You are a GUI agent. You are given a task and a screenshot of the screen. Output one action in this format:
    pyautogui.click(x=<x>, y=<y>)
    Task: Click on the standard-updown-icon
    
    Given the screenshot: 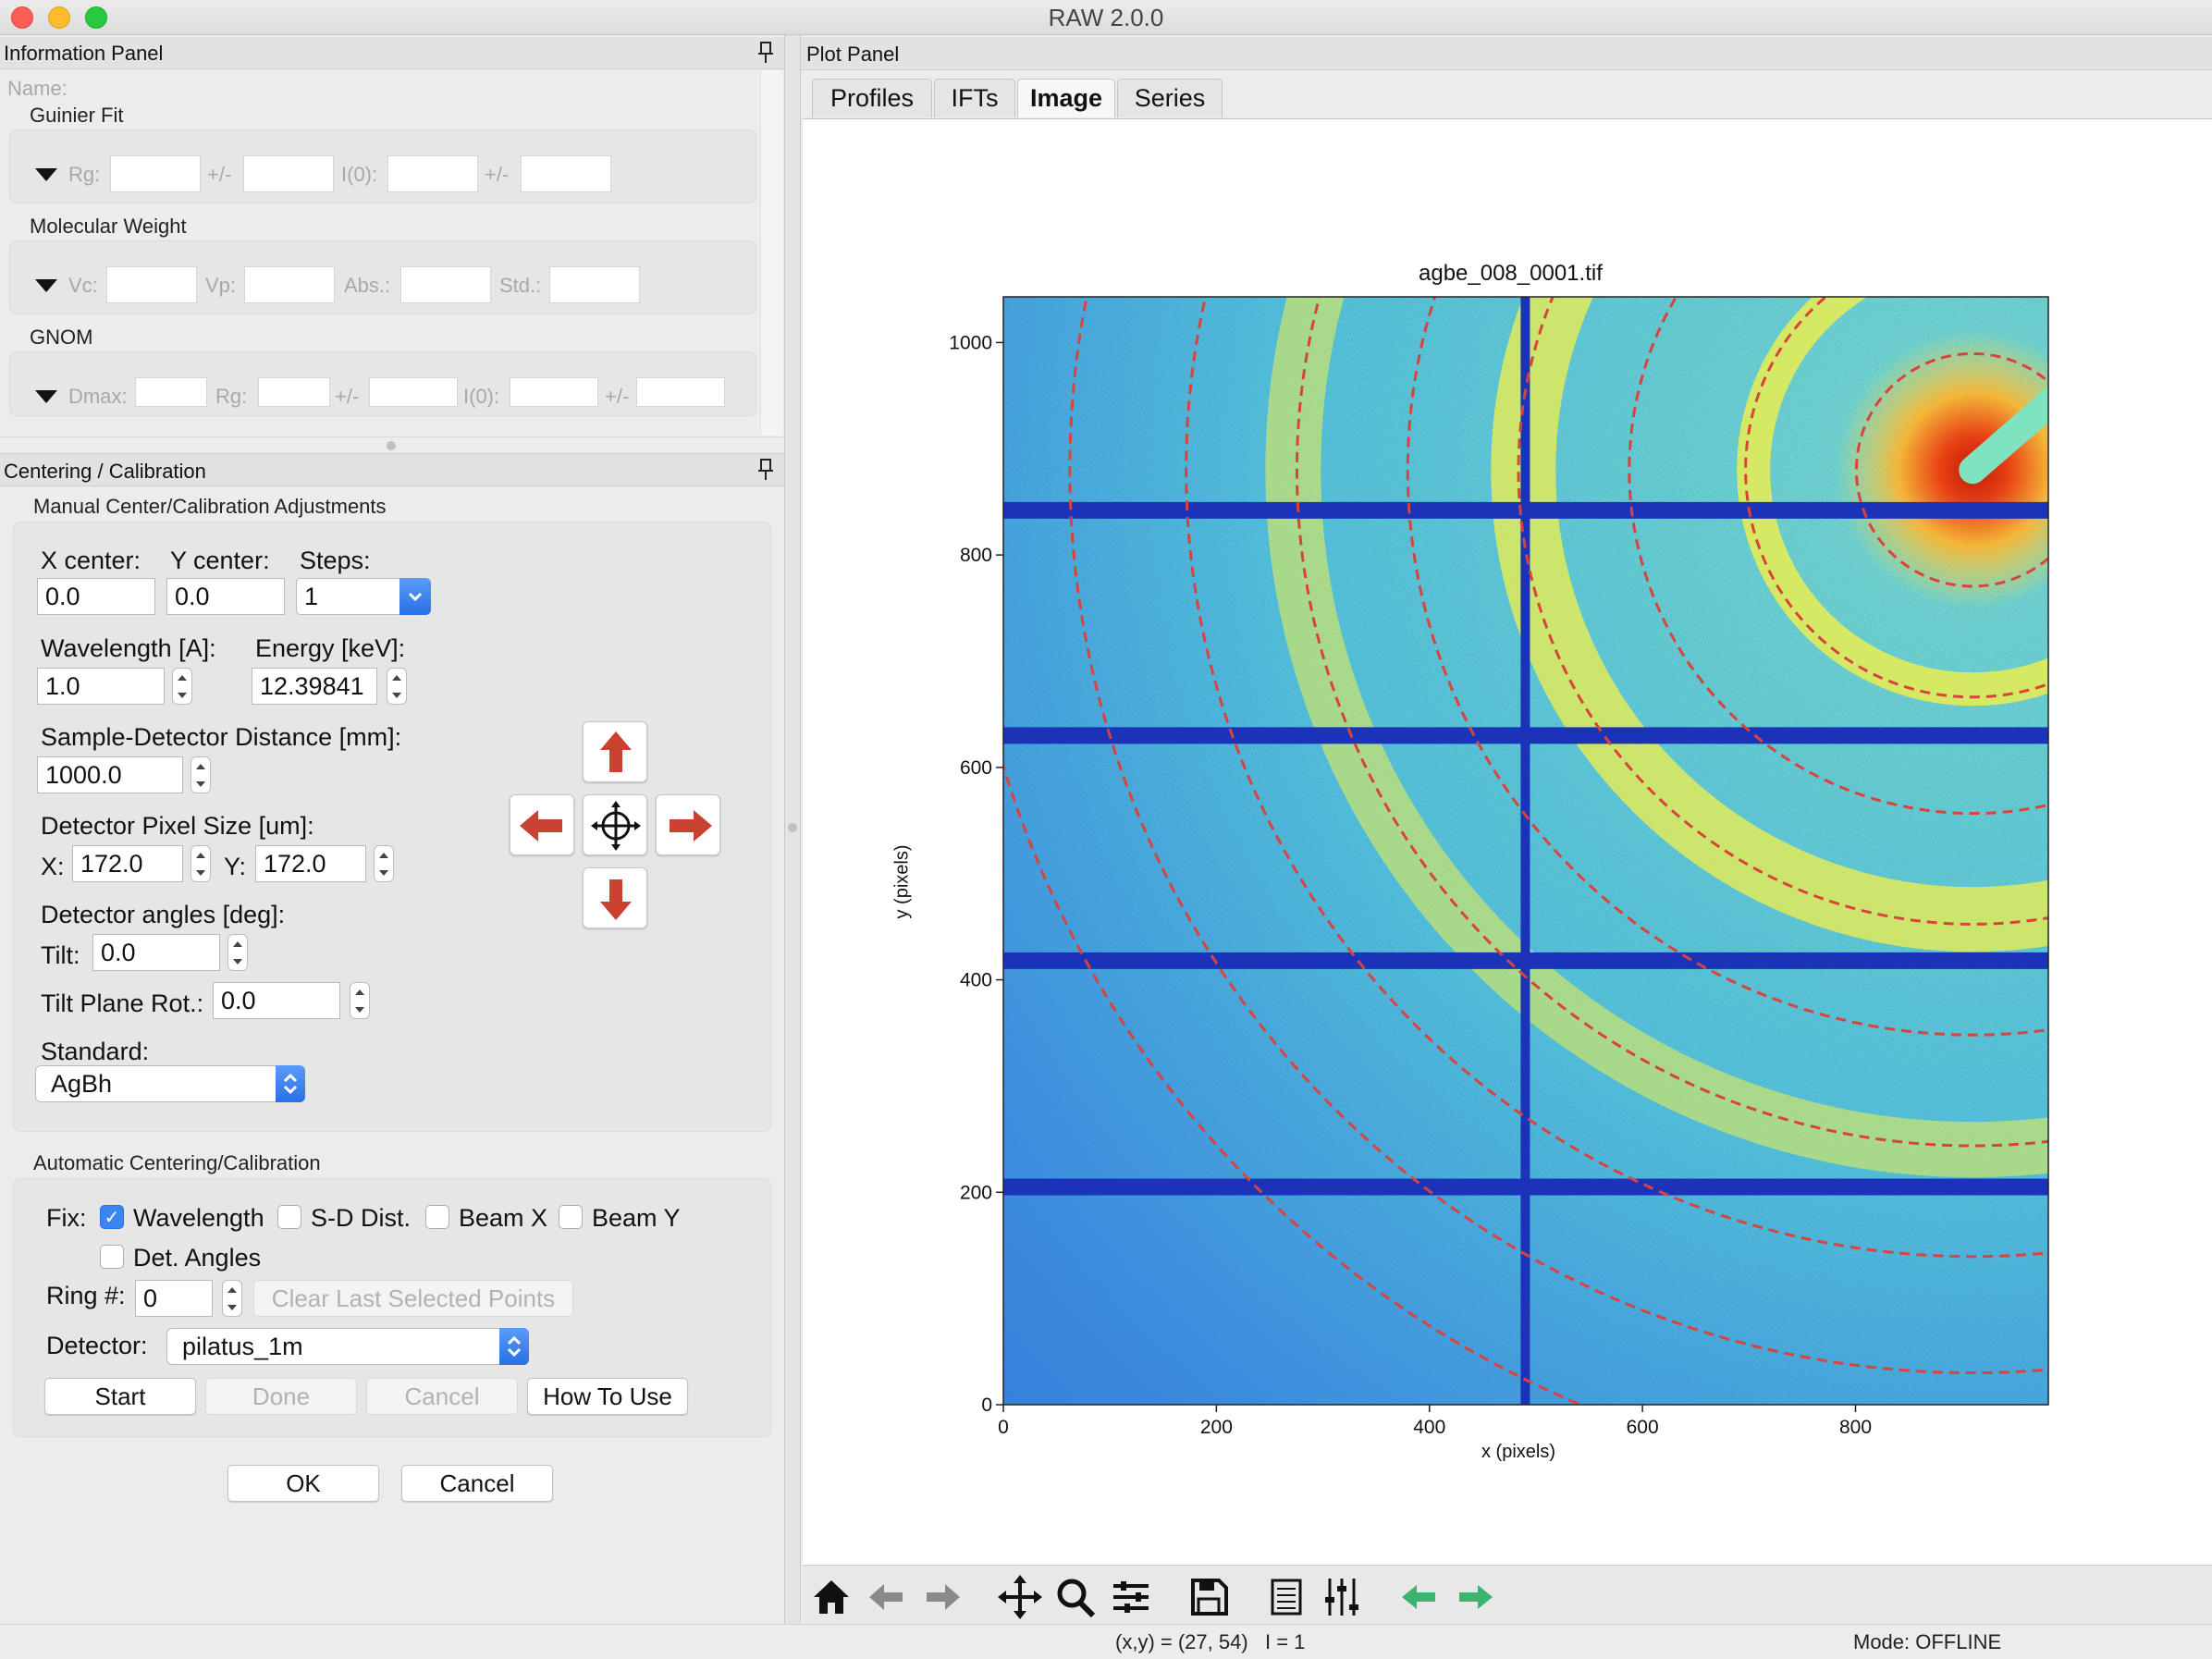 What is the action you would take?
    pyautogui.click(x=291, y=1084)
    